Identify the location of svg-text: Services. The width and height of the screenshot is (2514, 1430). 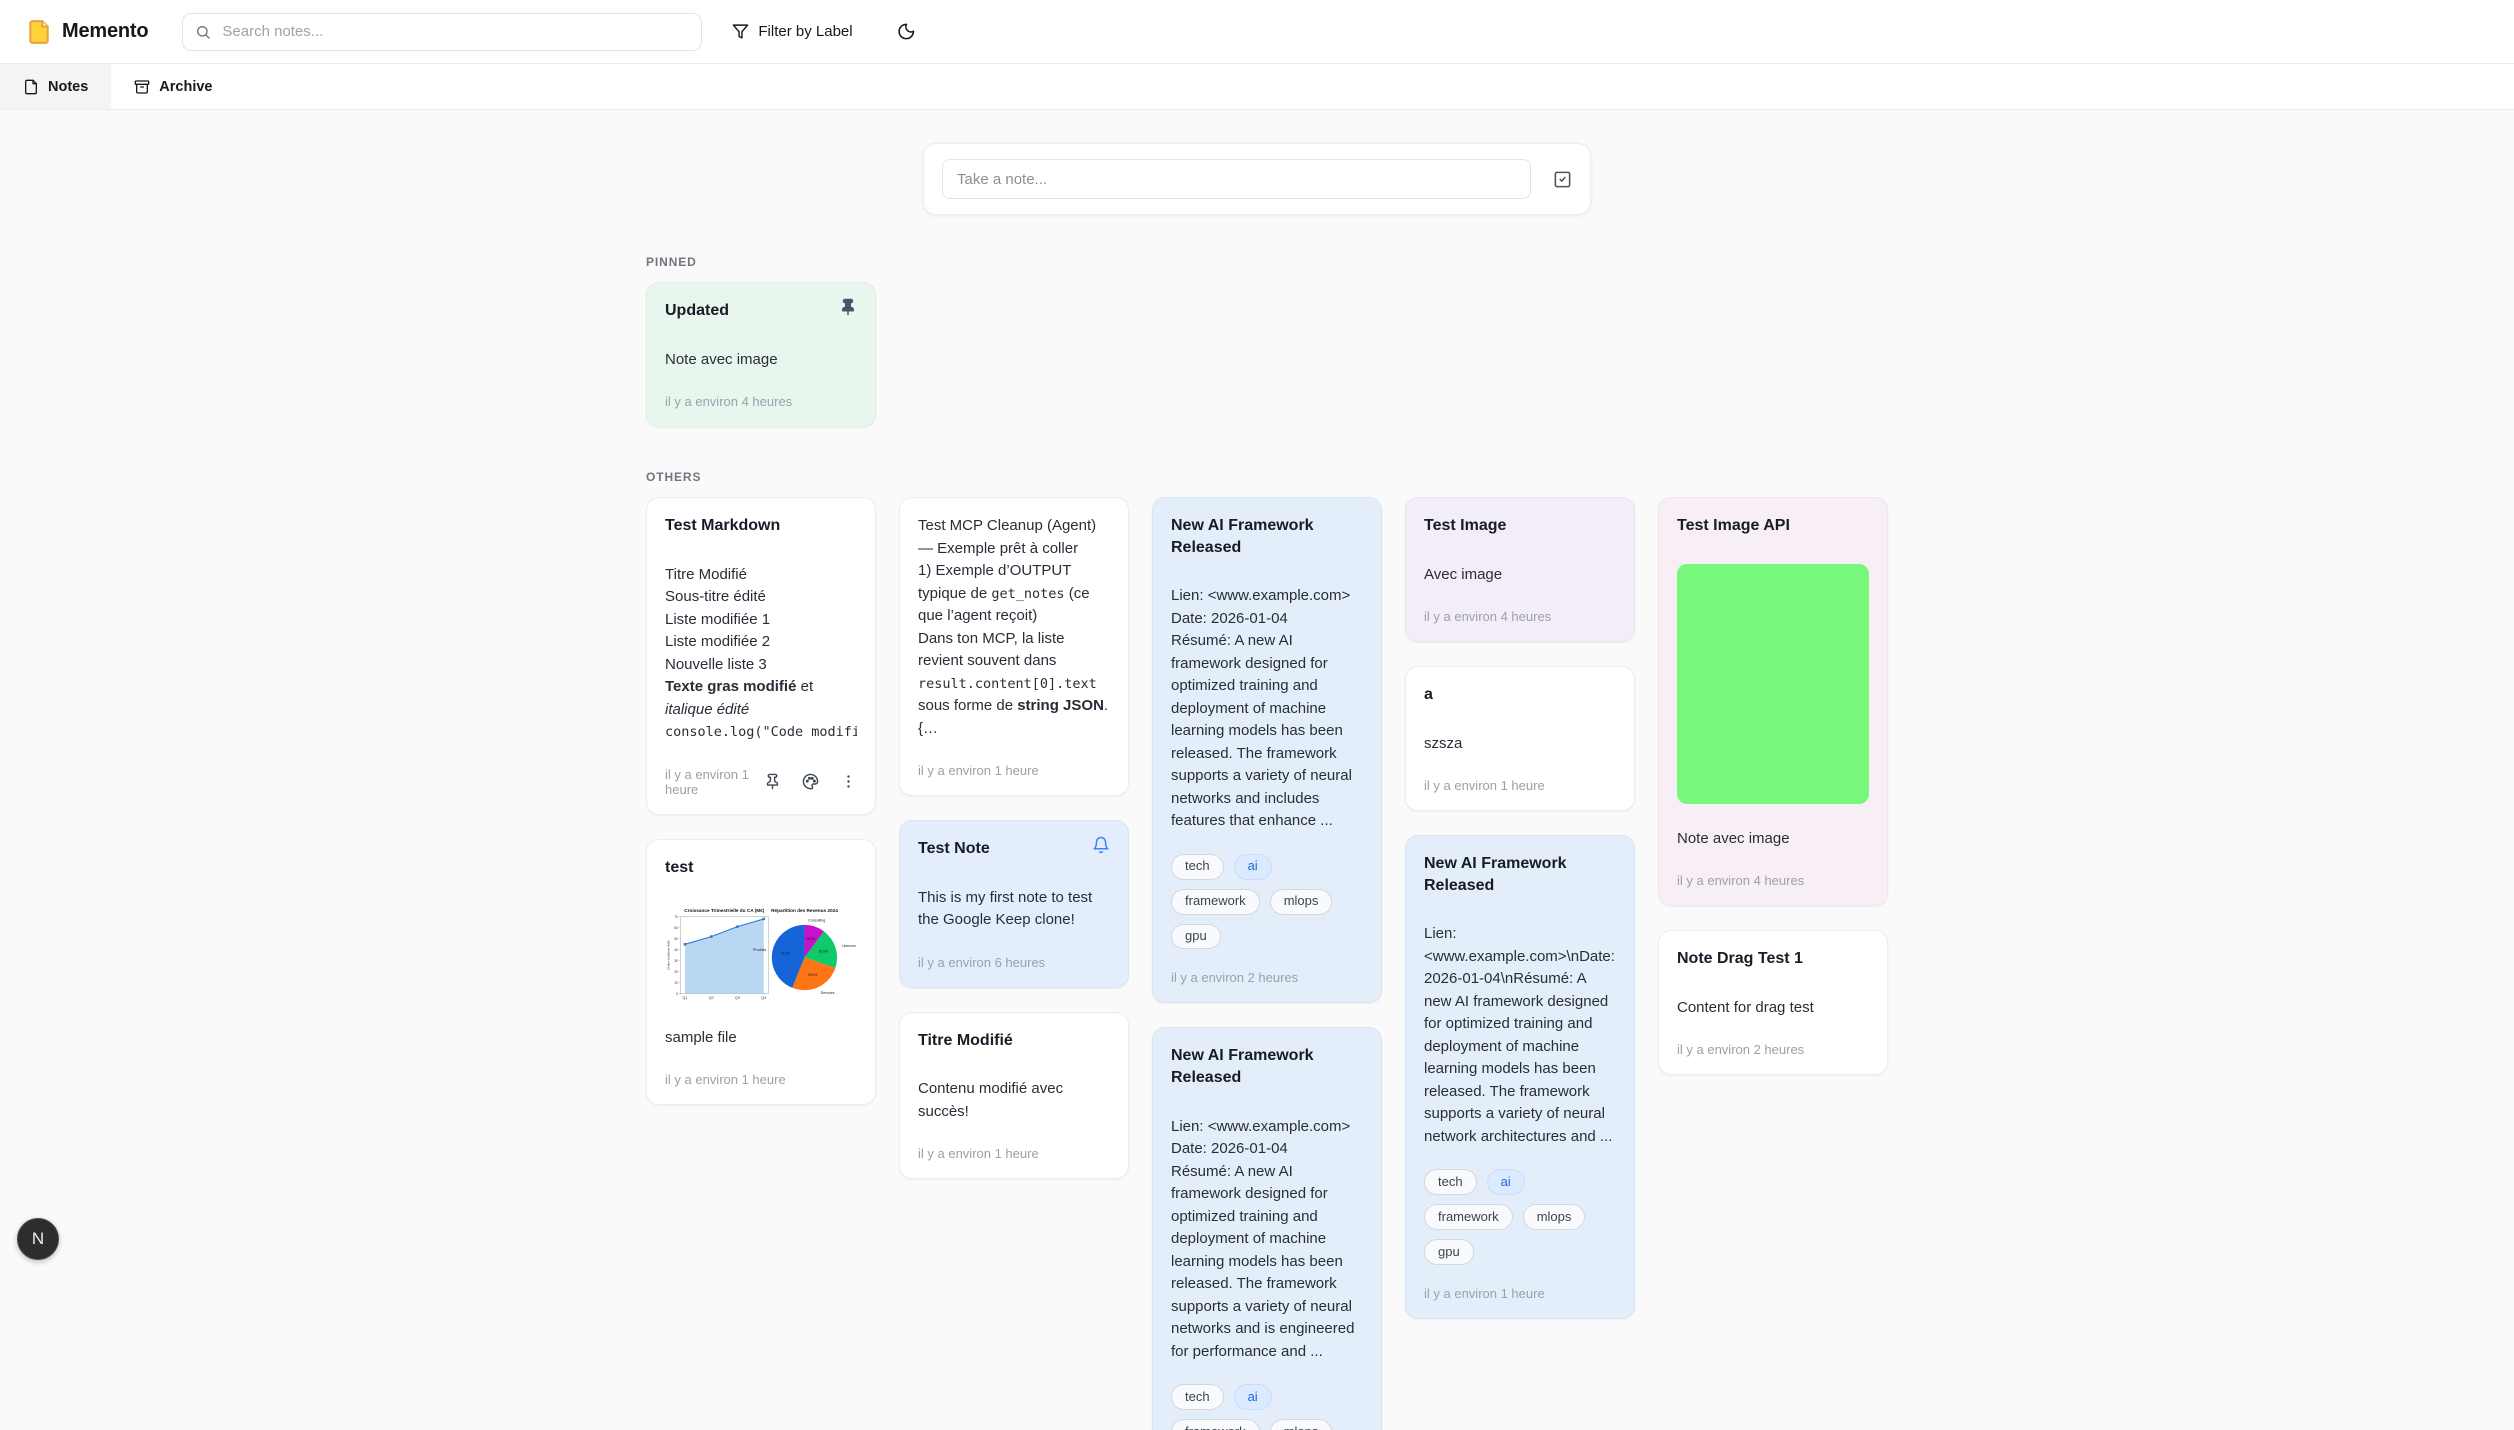
(828, 993).